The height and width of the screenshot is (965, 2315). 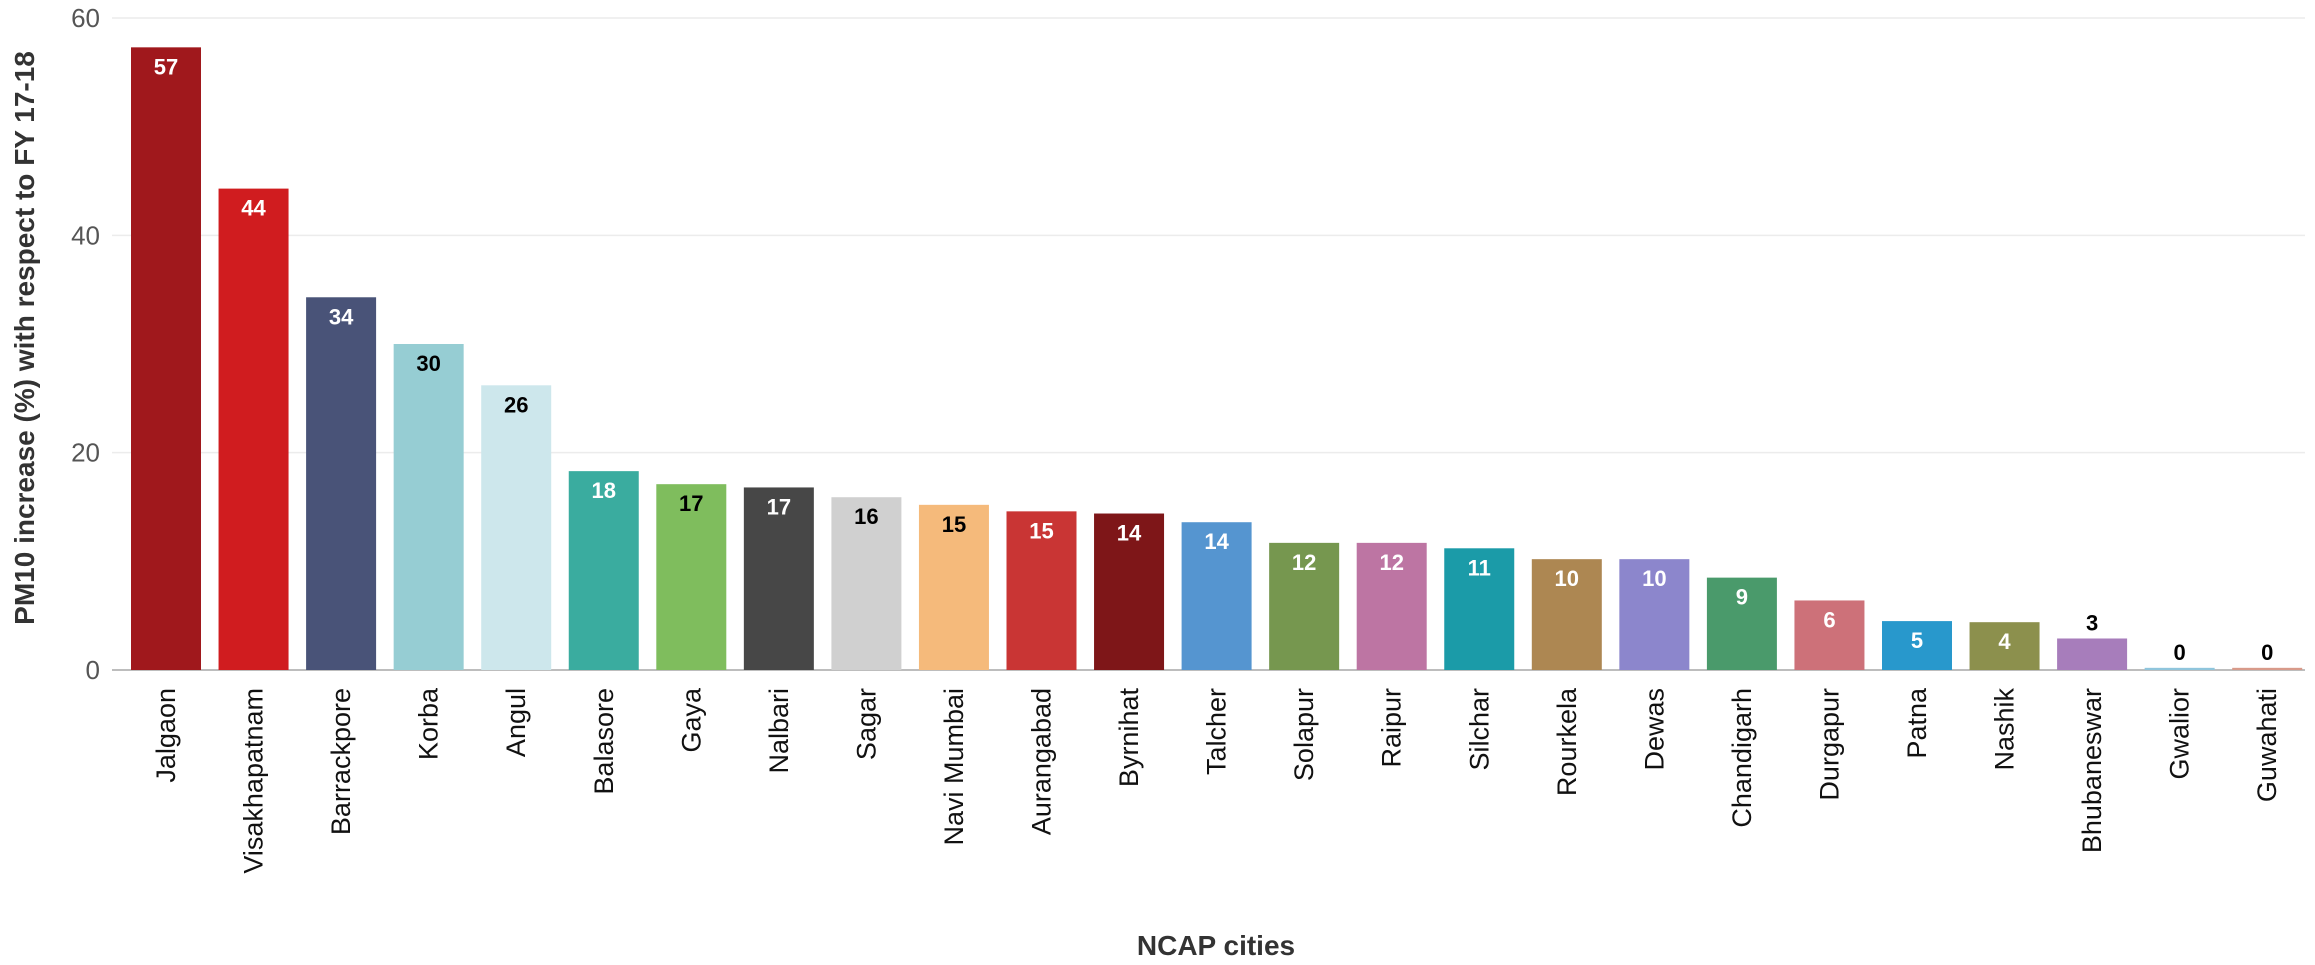 What do you see at coordinates (1304, 734) in the screenshot?
I see `x-tick-label: Solapur` at bounding box center [1304, 734].